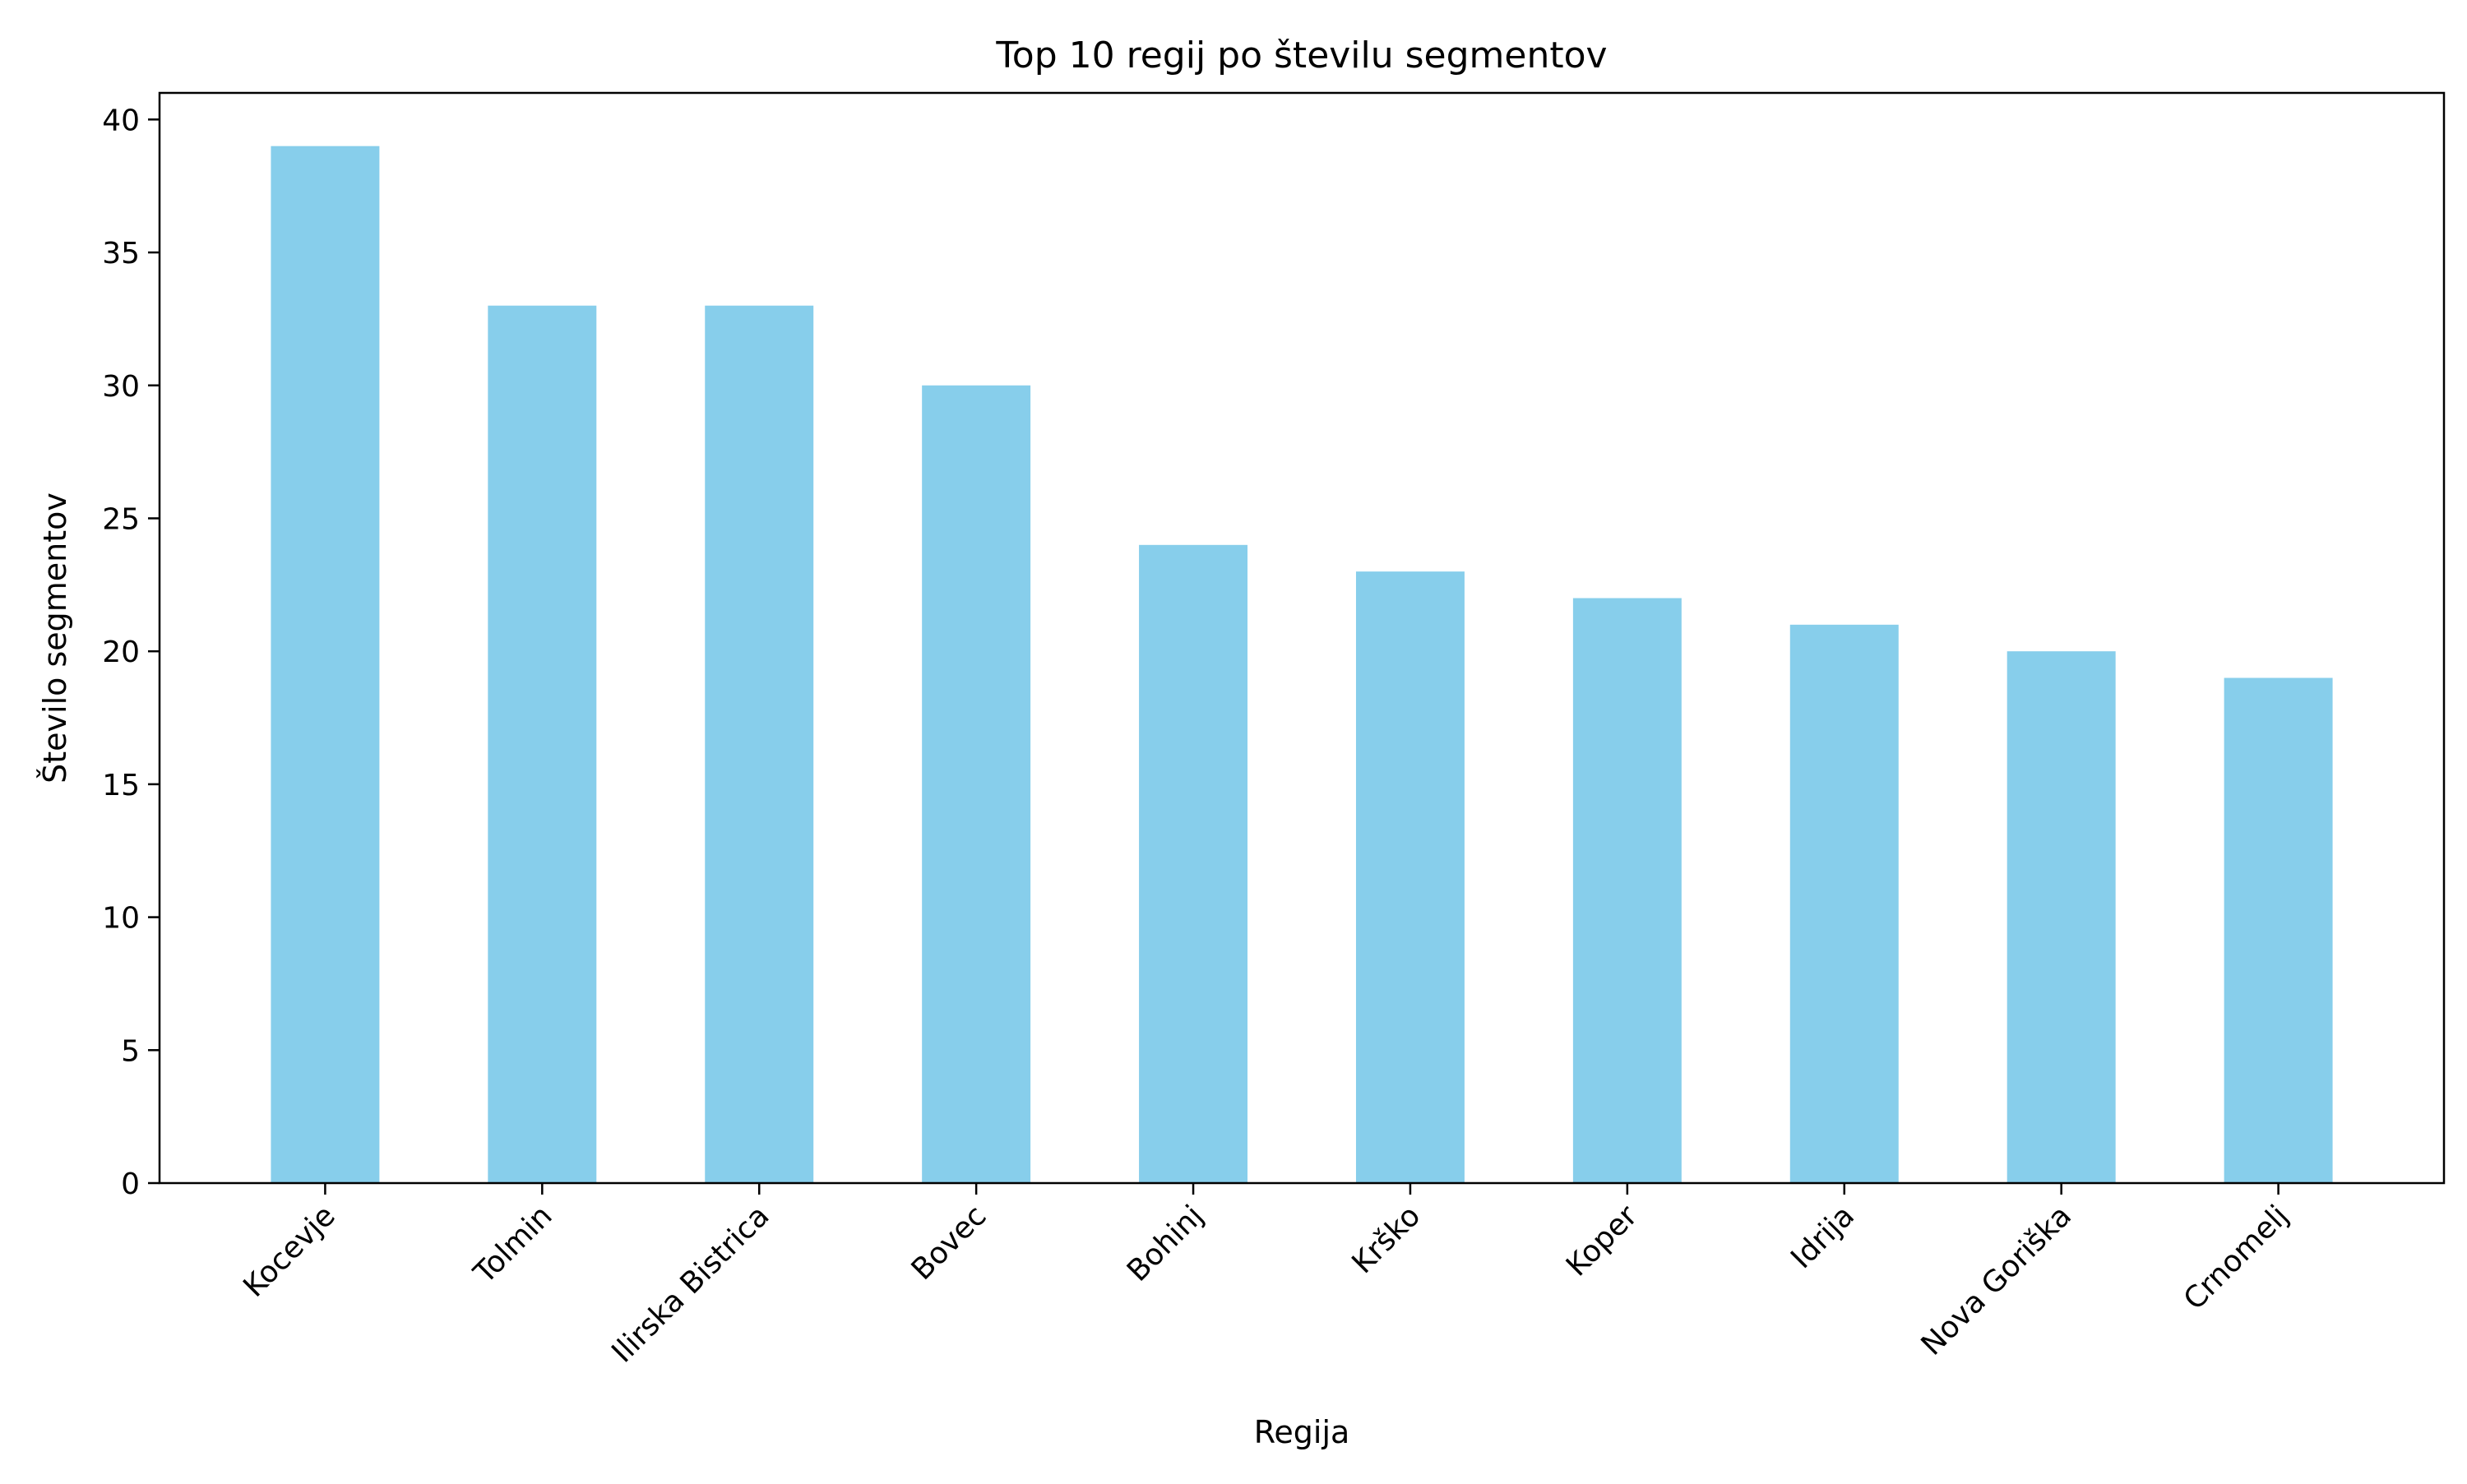  What do you see at coordinates (1301, 55) in the screenshot?
I see `chart-title: Top 10 regij po številu segmentov` at bounding box center [1301, 55].